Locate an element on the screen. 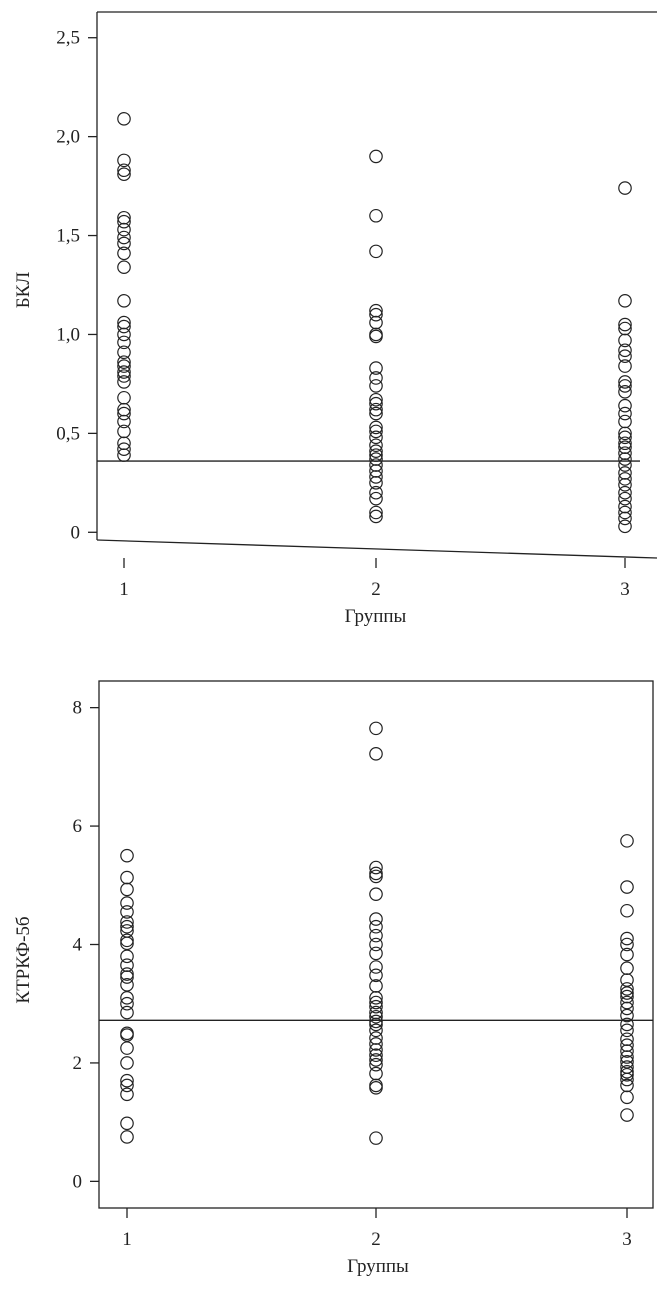 The height and width of the screenshot is (1293, 657). x-tick-label: 3 is located at coordinates (627, 1239).